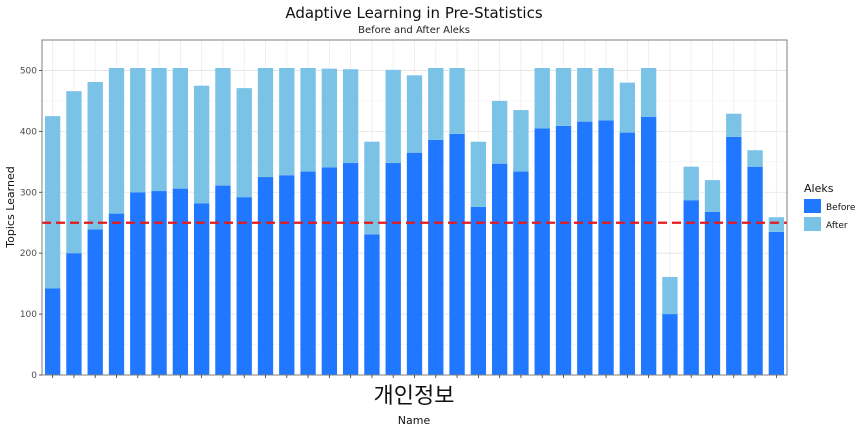  I want to click on y-tick-label: 300, so click(28, 193).